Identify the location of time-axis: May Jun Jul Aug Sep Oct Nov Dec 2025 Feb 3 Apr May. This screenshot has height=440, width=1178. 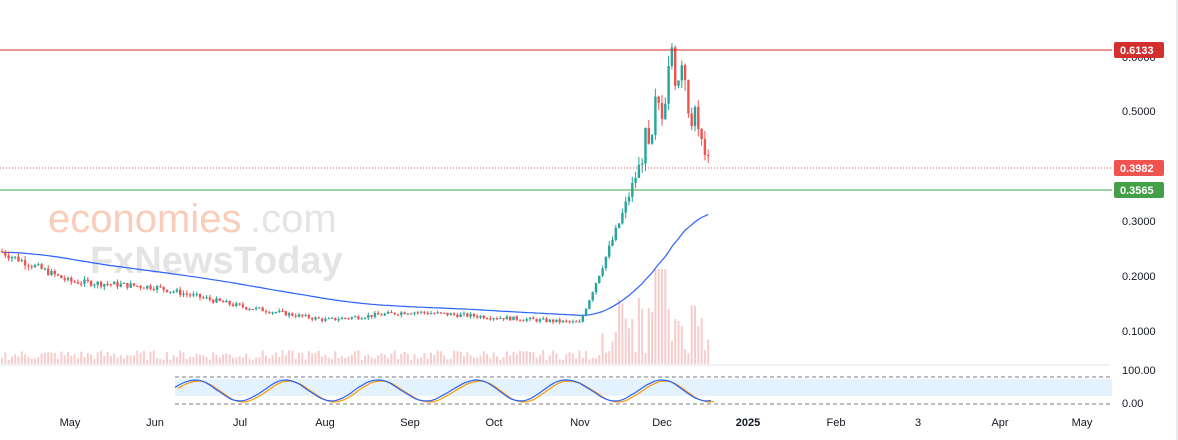
(576, 423).